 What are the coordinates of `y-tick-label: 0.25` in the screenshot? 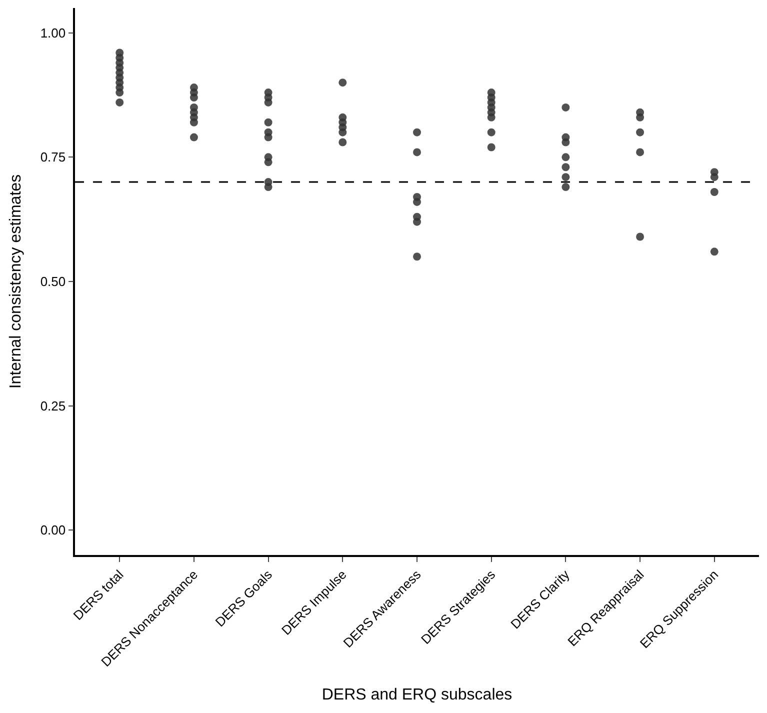 It's located at (53, 406).